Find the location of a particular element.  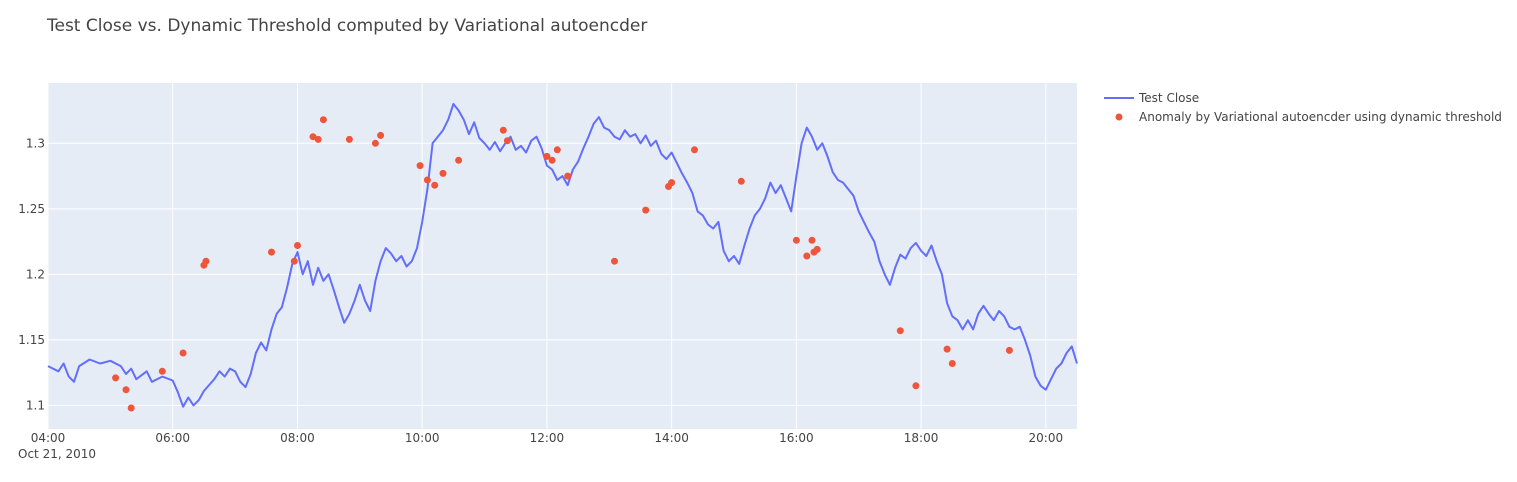

y-tick-label: 1.2 is located at coordinates (35, 274).